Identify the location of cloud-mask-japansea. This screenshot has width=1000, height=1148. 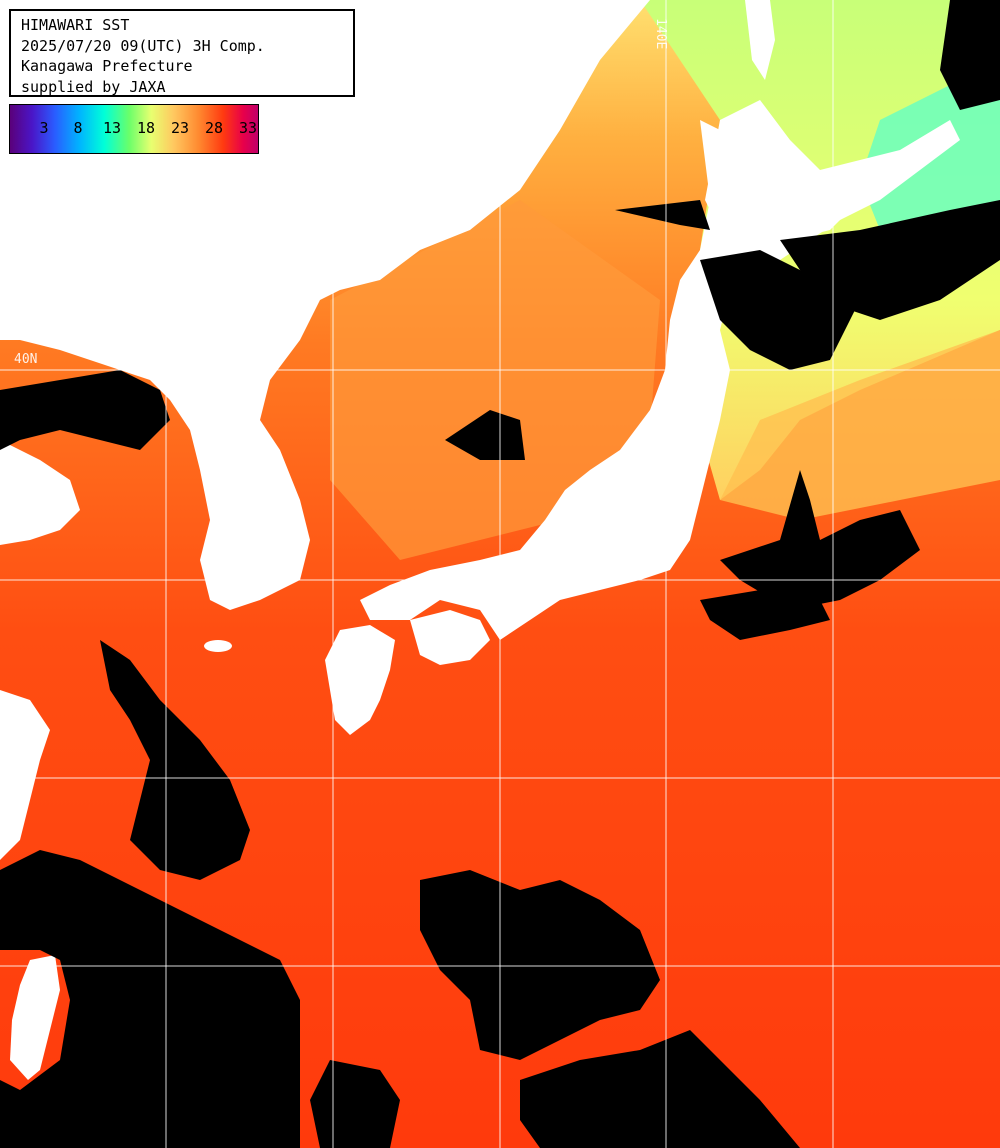
(485, 435).